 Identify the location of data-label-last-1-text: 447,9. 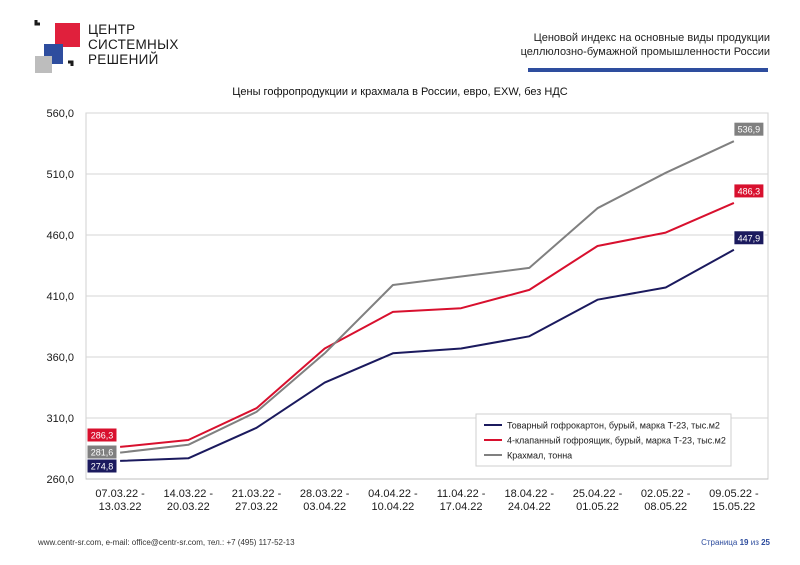
(749, 238).